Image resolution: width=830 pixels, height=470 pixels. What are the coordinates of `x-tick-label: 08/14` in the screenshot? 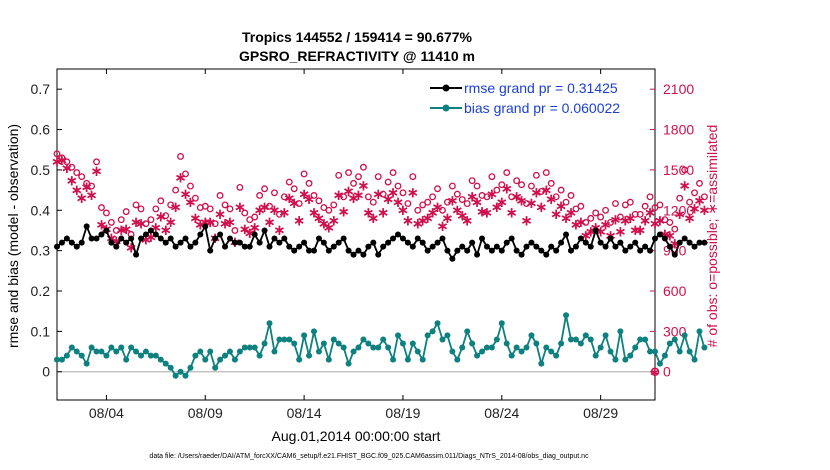 It's located at (304, 413).